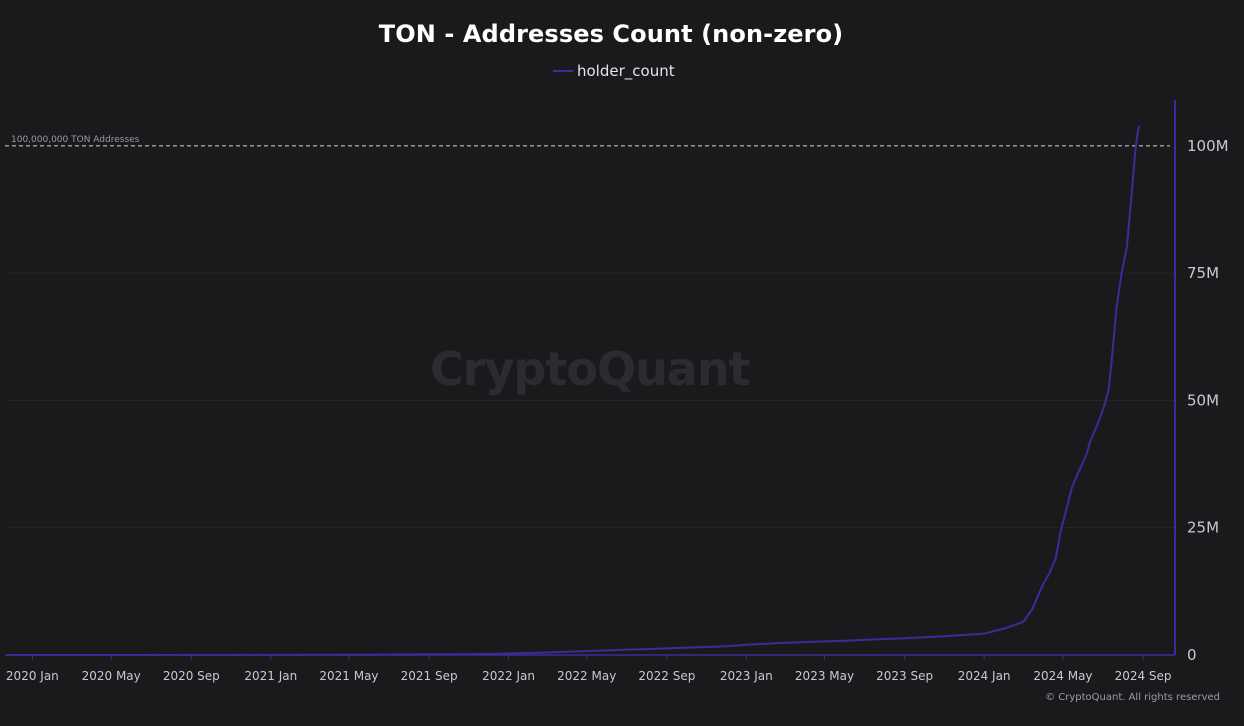 The width and height of the screenshot is (1244, 726). Describe the element at coordinates (666, 676) in the screenshot. I see `x-tick-label-8: 2022 Sep` at that location.